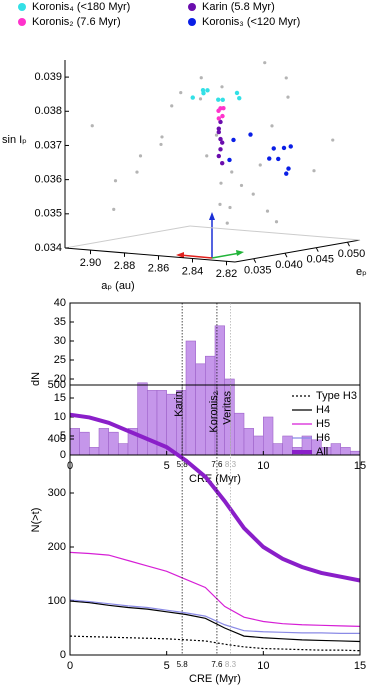 This screenshot has height=690, width=376. Describe the element at coordinates (60, 360) in the screenshot. I see `y-tick-label: 25` at that location.